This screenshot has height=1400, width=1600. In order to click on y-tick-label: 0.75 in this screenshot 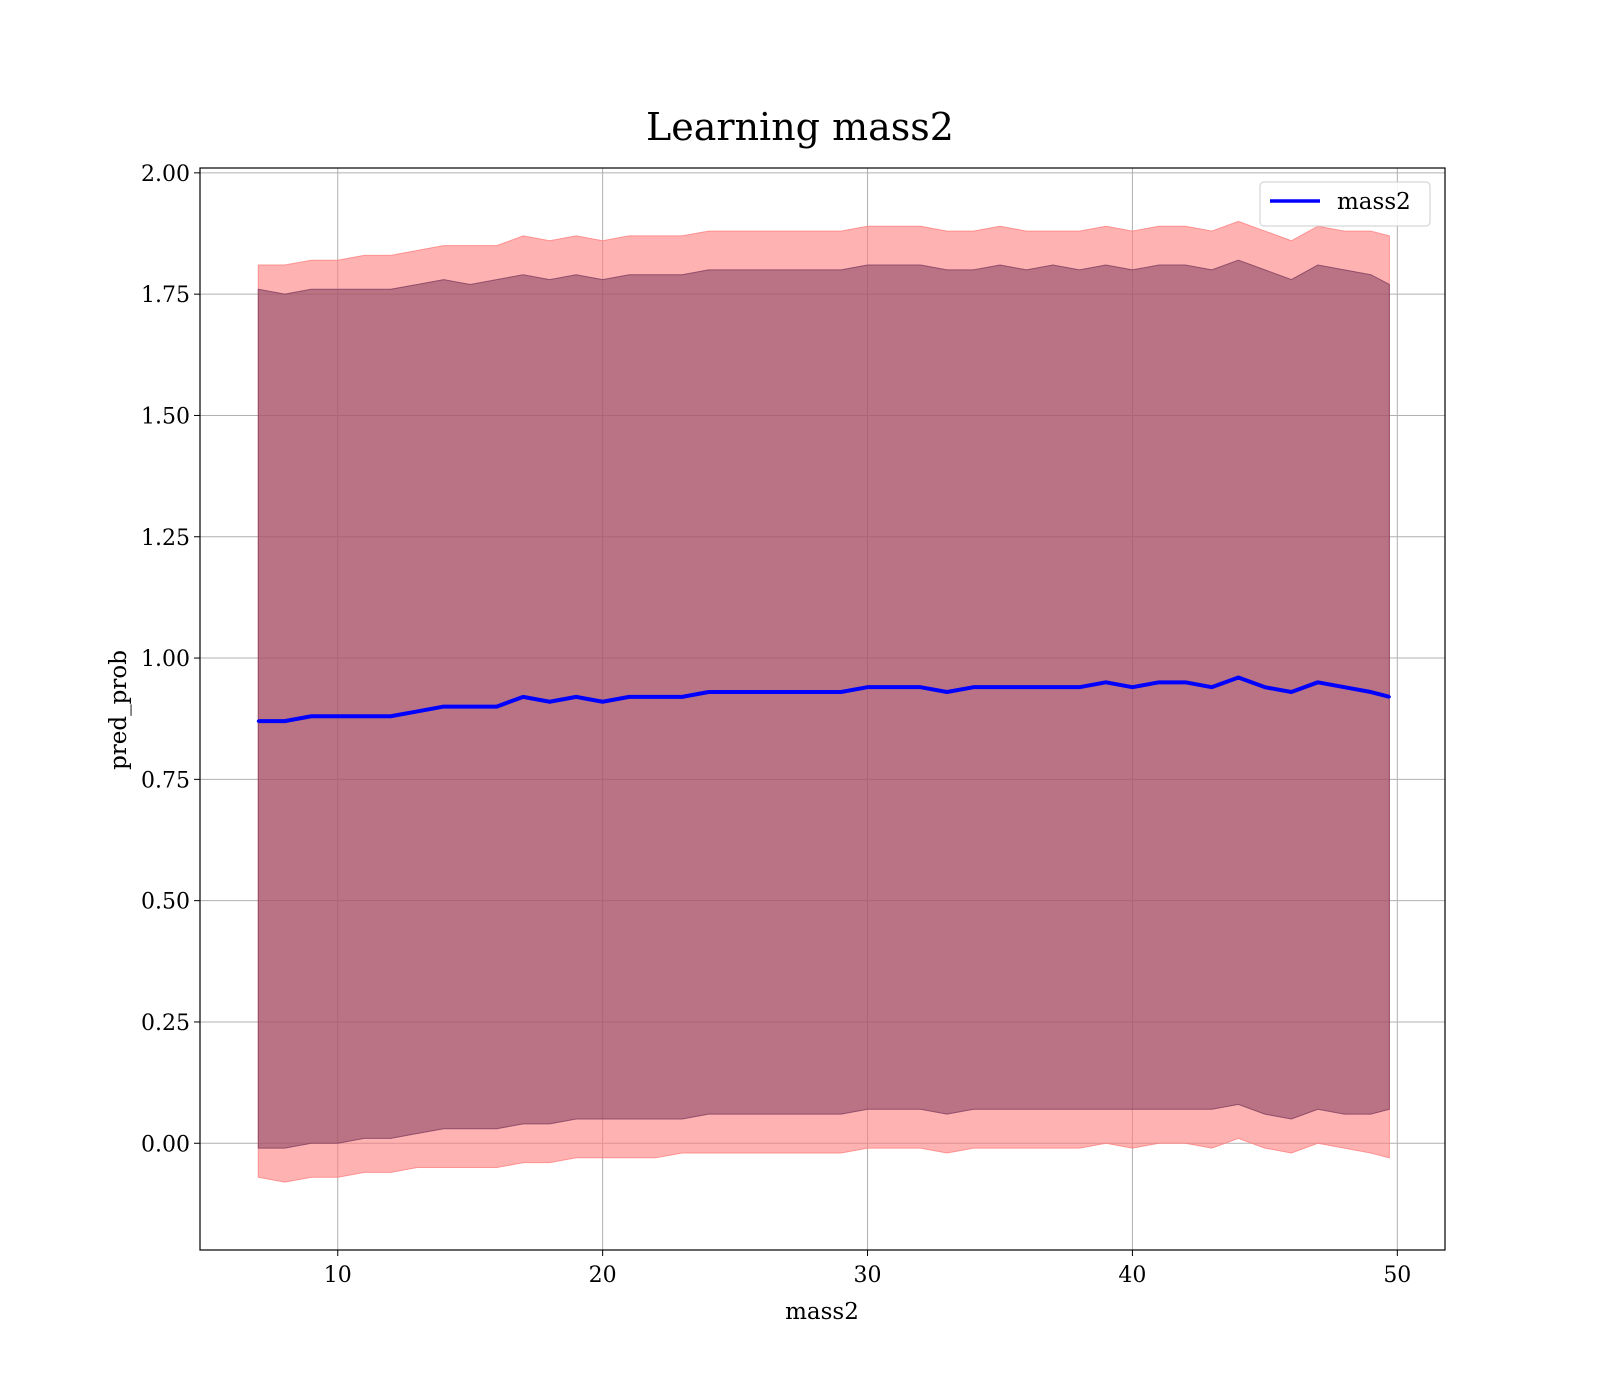, I will do `click(165, 780)`.